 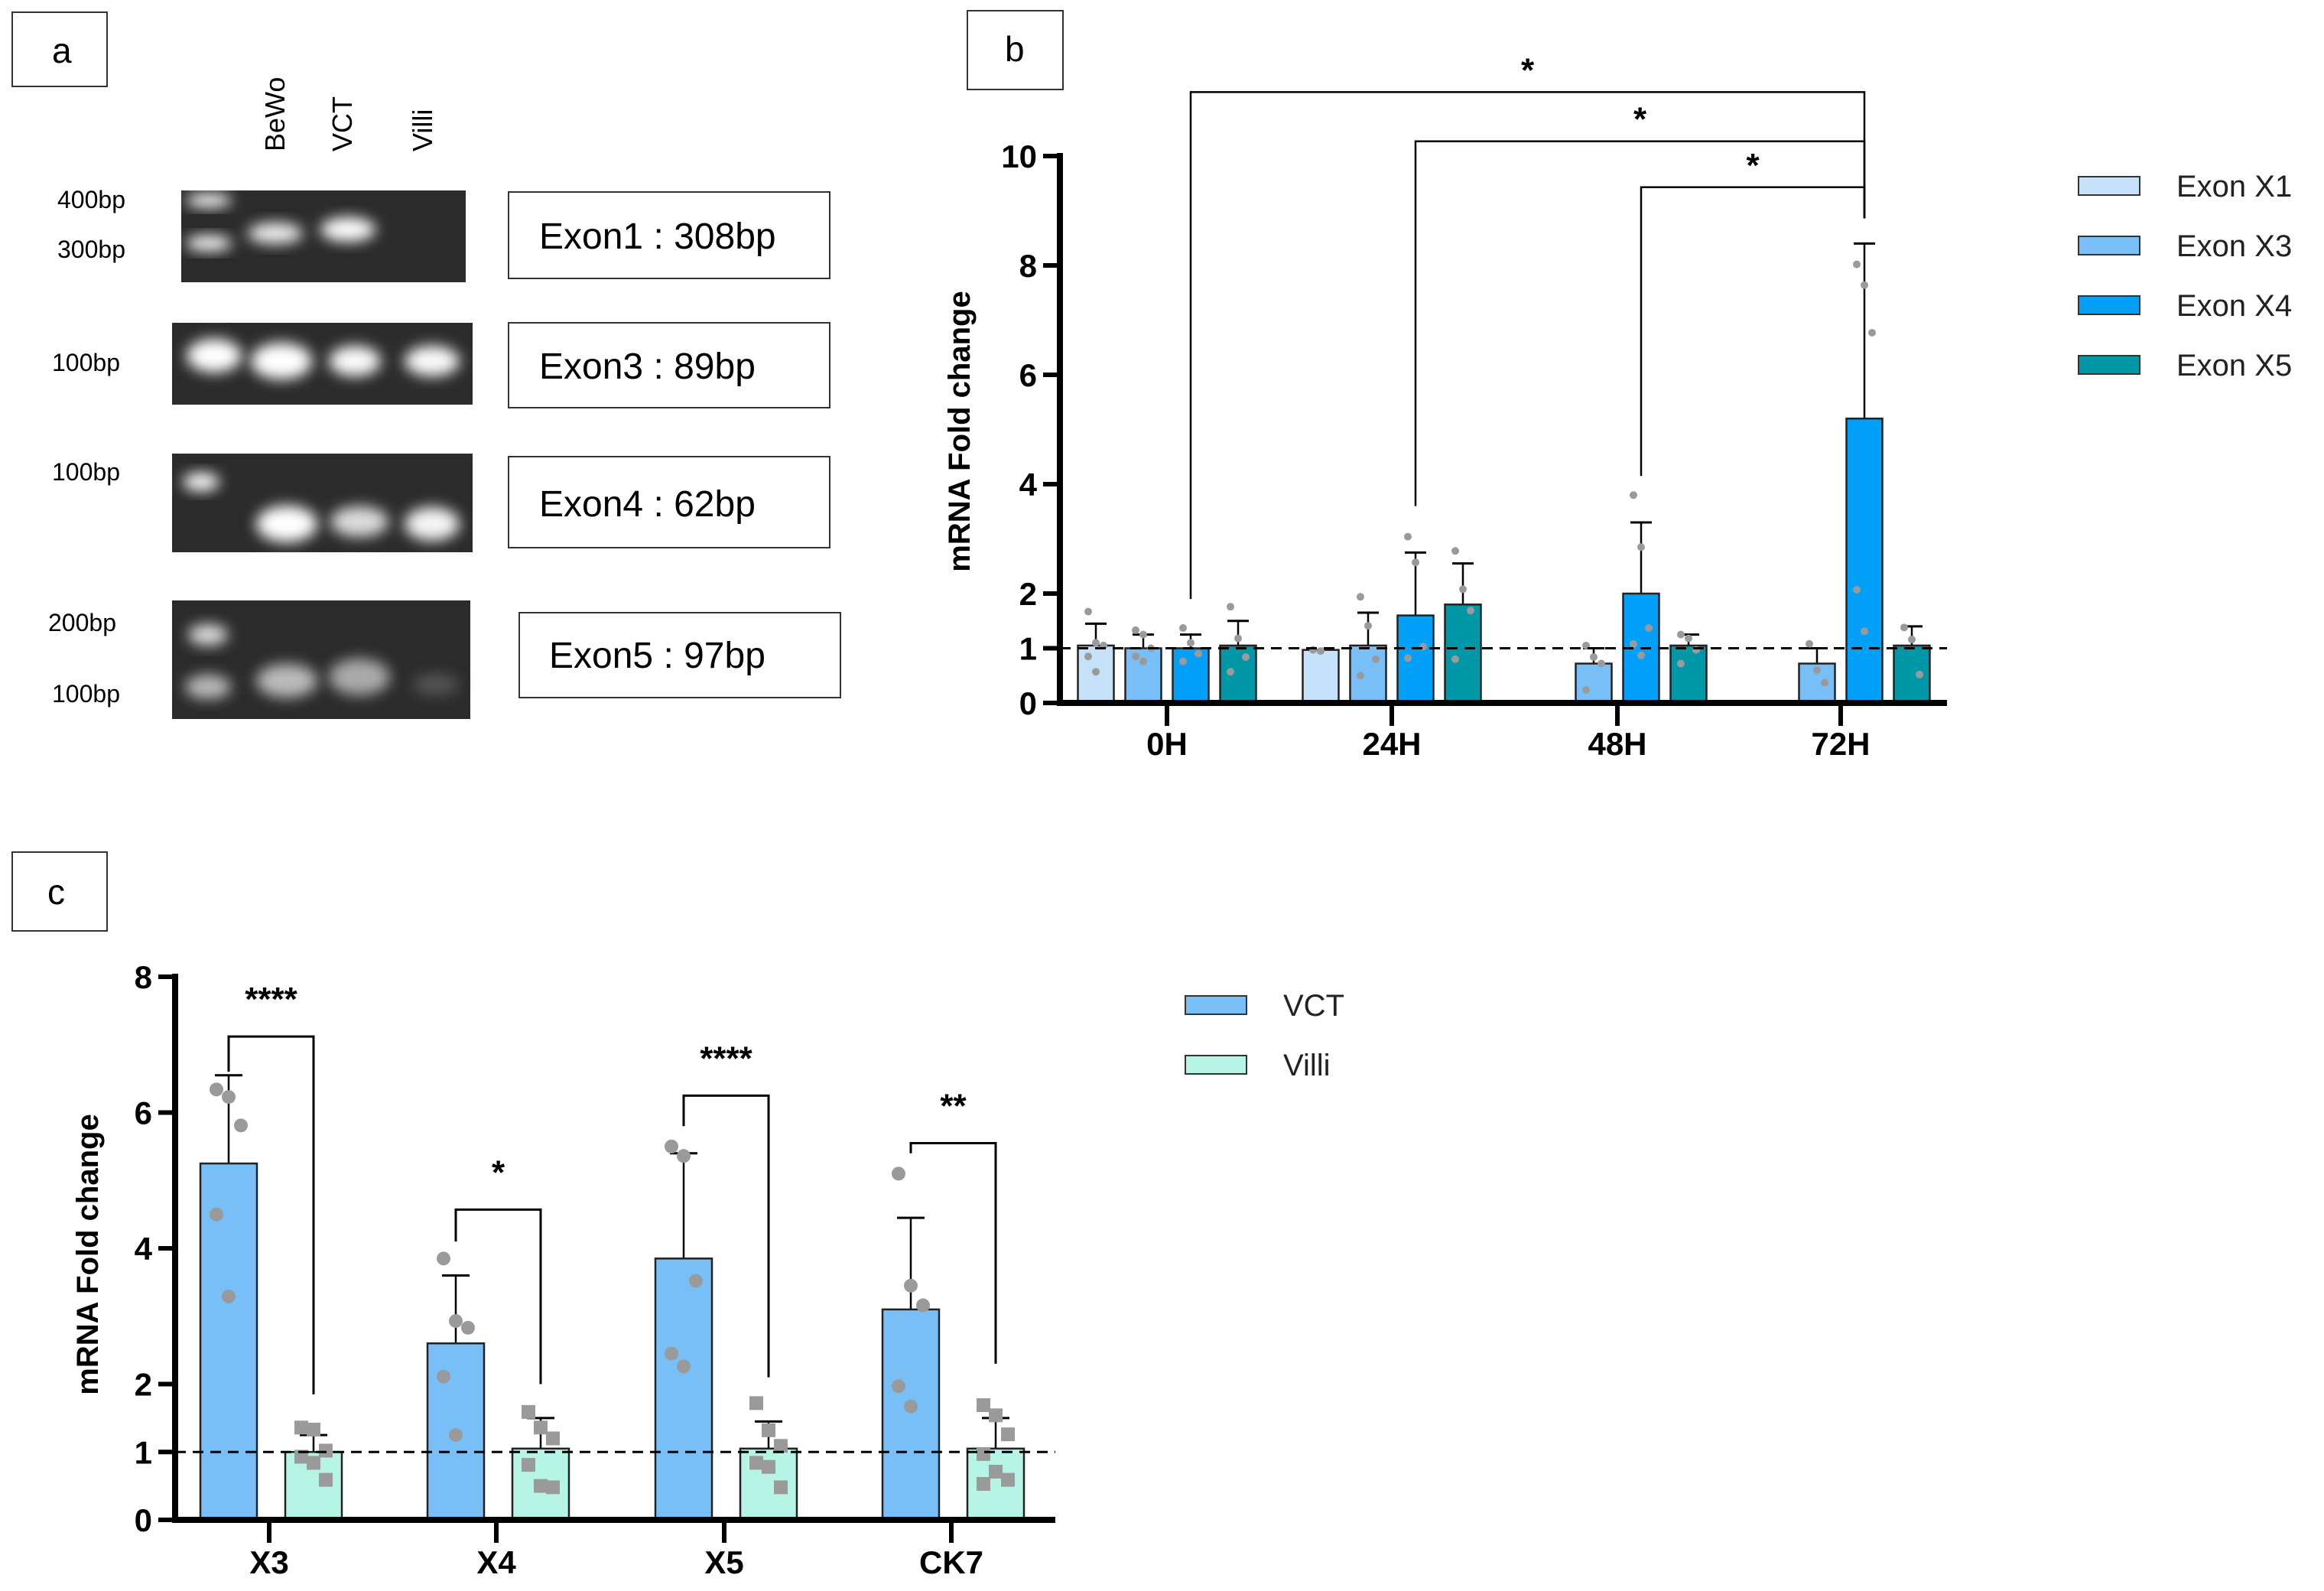 What do you see at coordinates (960, 431) in the screenshot?
I see `y-axis-label: mRNA Fold change` at bounding box center [960, 431].